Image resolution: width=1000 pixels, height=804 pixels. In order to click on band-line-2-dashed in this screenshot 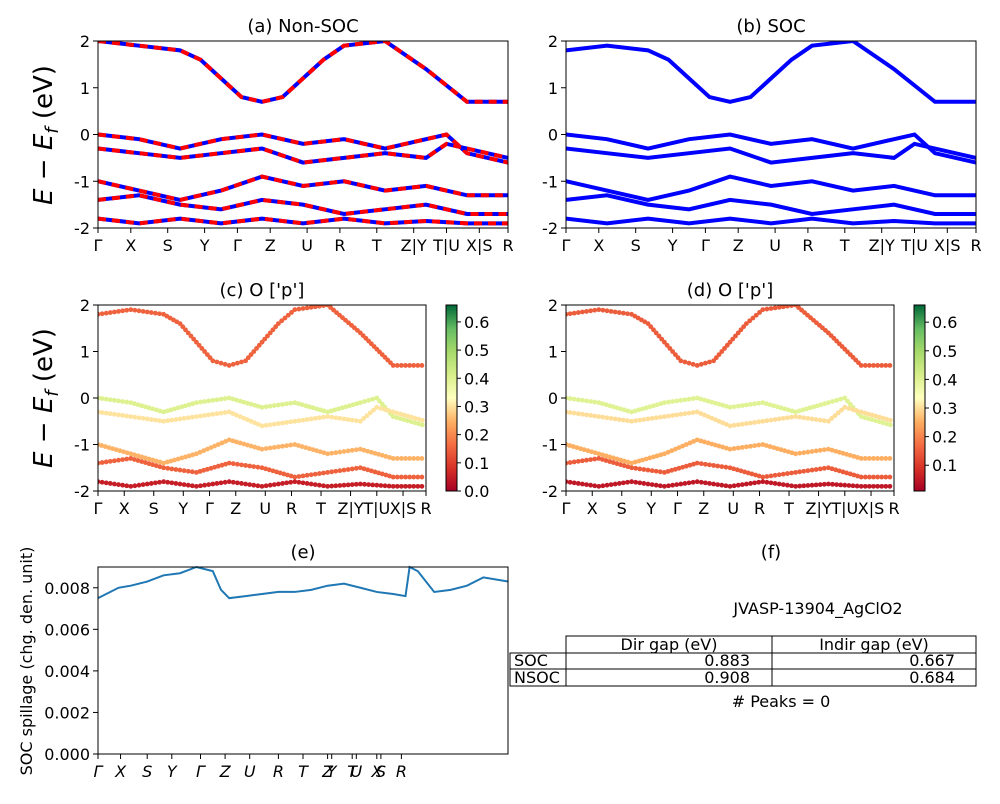, I will do `click(303, 153)`.